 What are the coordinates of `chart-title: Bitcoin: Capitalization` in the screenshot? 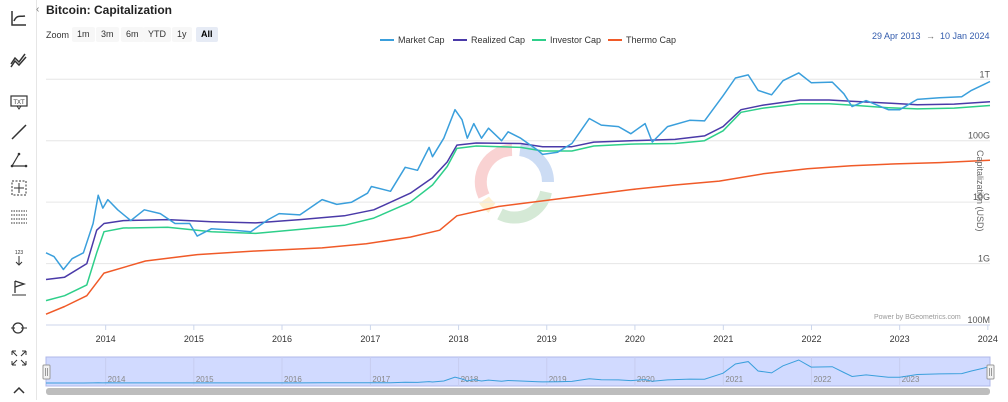 It's located at (109, 10).